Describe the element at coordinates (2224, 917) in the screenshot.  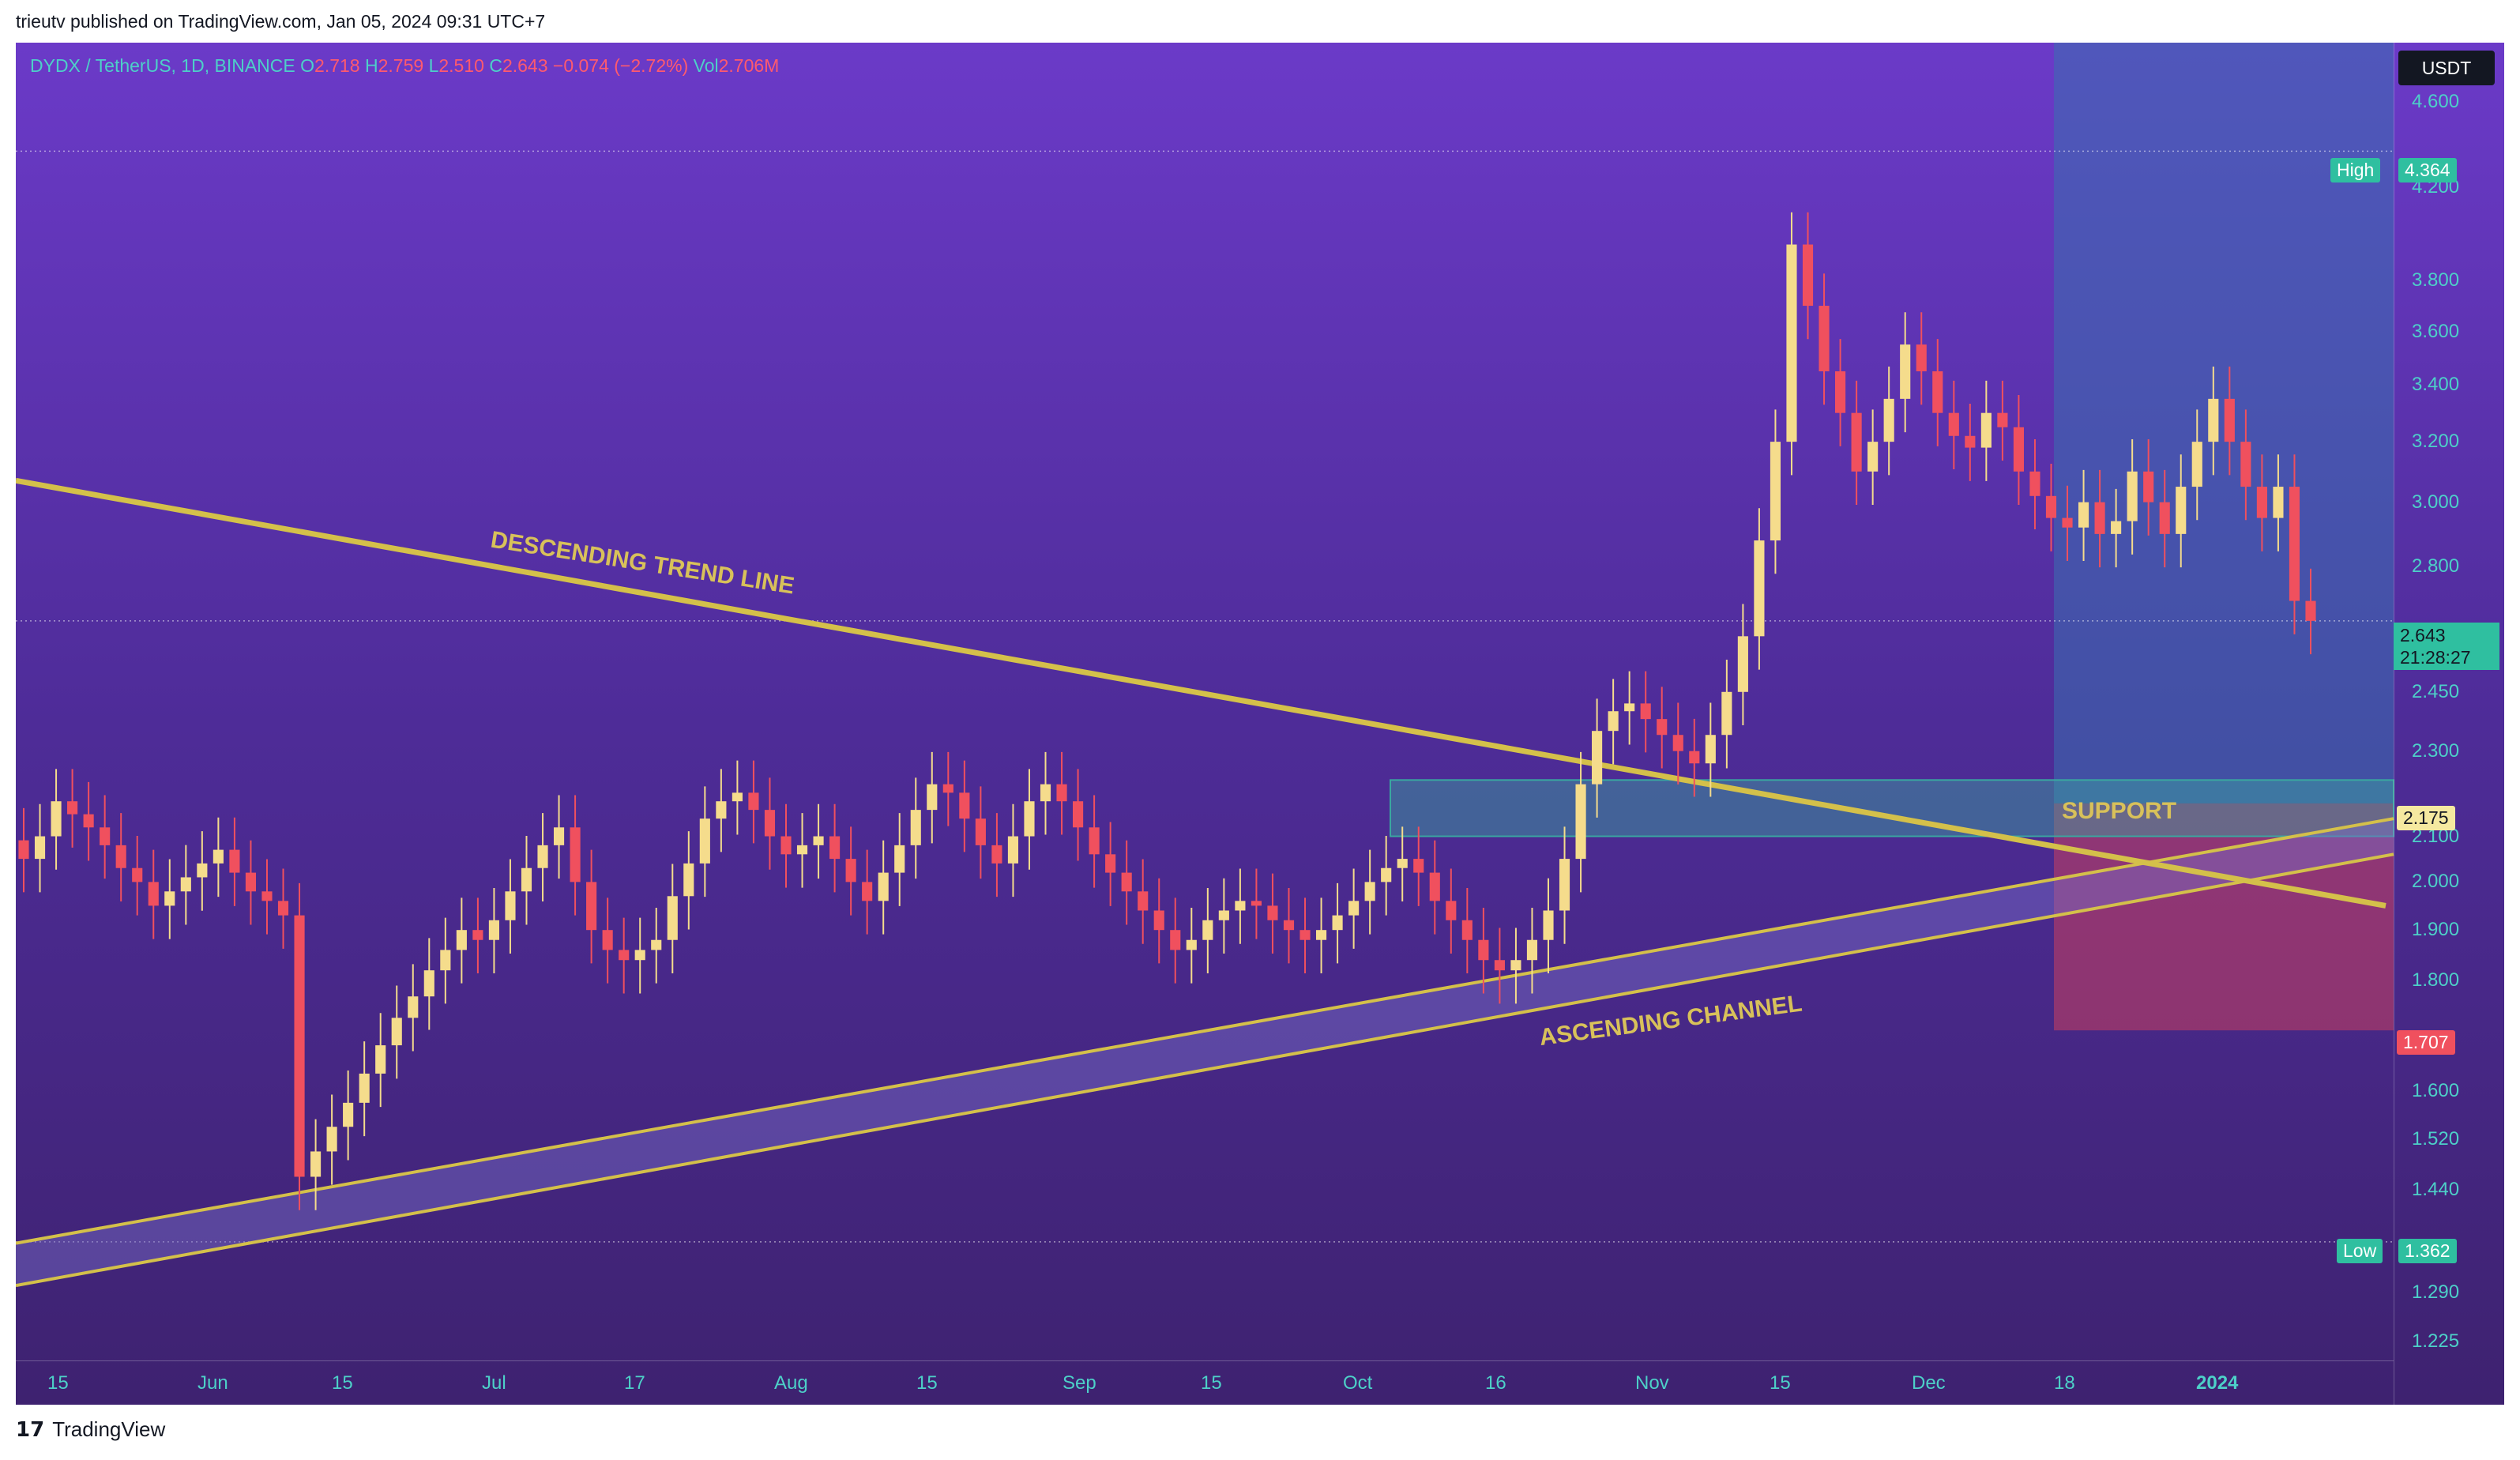
I see `stop-zone` at that location.